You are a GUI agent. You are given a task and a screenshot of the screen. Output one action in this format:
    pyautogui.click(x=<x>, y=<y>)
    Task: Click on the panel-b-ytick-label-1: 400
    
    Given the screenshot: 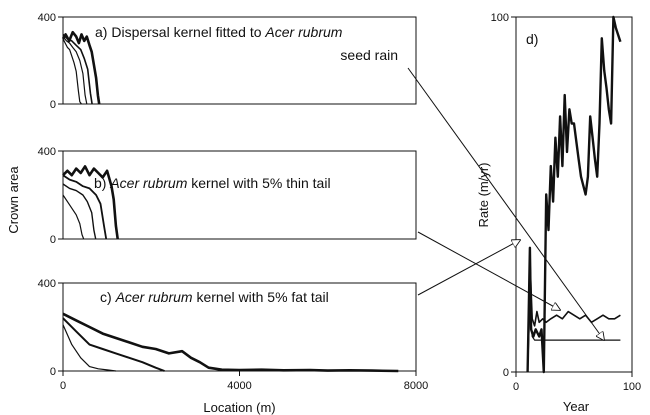 What is the action you would take?
    pyautogui.click(x=47, y=152)
    